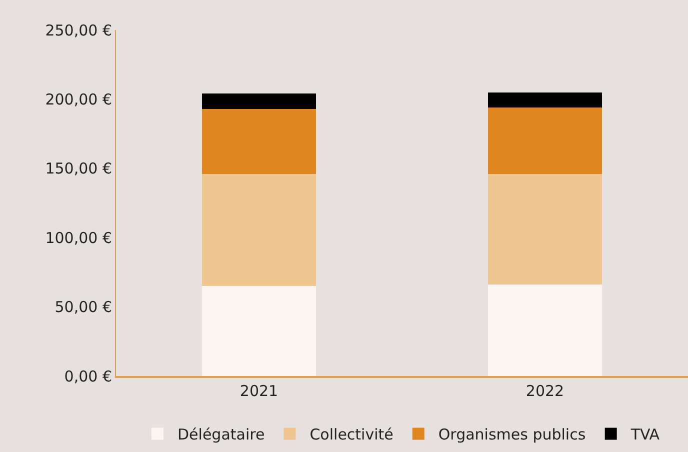 Image resolution: width=688 pixels, height=452 pixels. Describe the element at coordinates (88, 376) in the screenshot. I see `y-tick-label: 0,00 €` at that location.